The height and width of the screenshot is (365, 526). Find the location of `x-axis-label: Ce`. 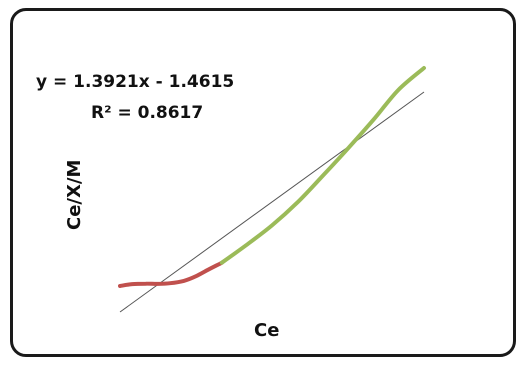

x-axis-label: Ce is located at coordinates (266, 330).